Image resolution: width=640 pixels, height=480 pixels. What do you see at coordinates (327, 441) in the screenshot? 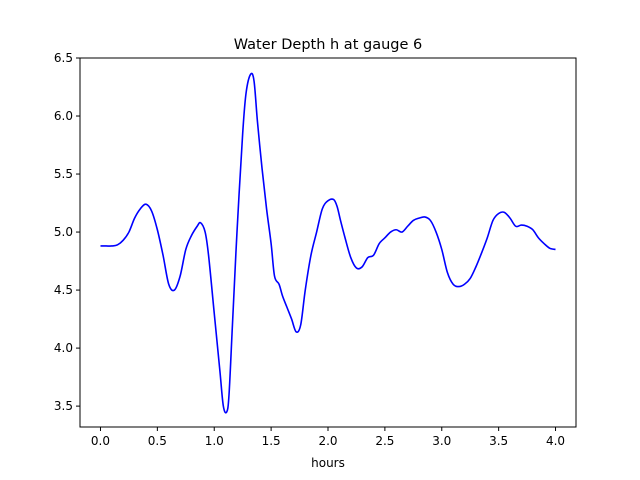
I see `x-tick-label: 2.0` at bounding box center [327, 441].